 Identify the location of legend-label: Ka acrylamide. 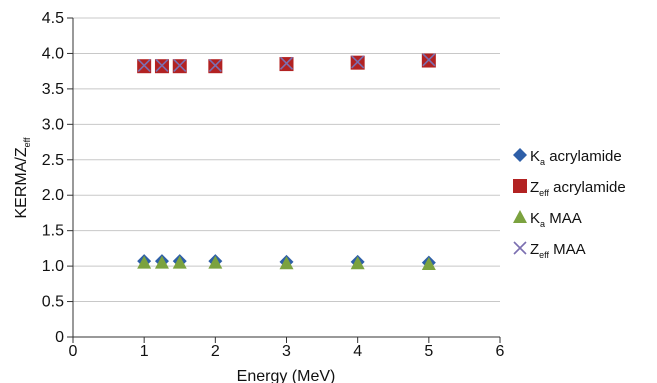
(576, 157).